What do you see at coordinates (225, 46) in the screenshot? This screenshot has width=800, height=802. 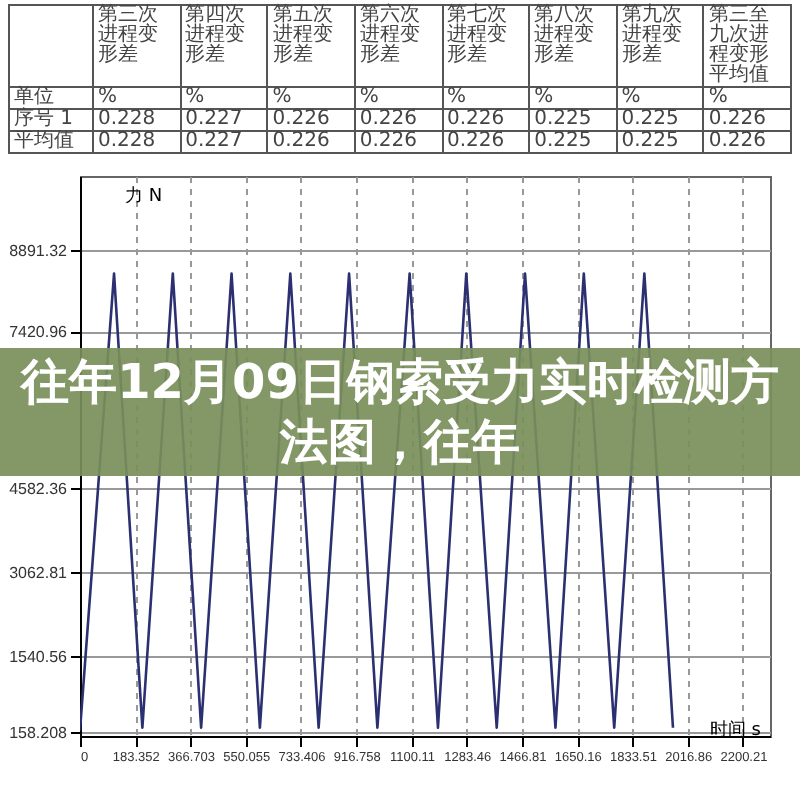 I see `text: 第四次进程变形差` at bounding box center [225, 46].